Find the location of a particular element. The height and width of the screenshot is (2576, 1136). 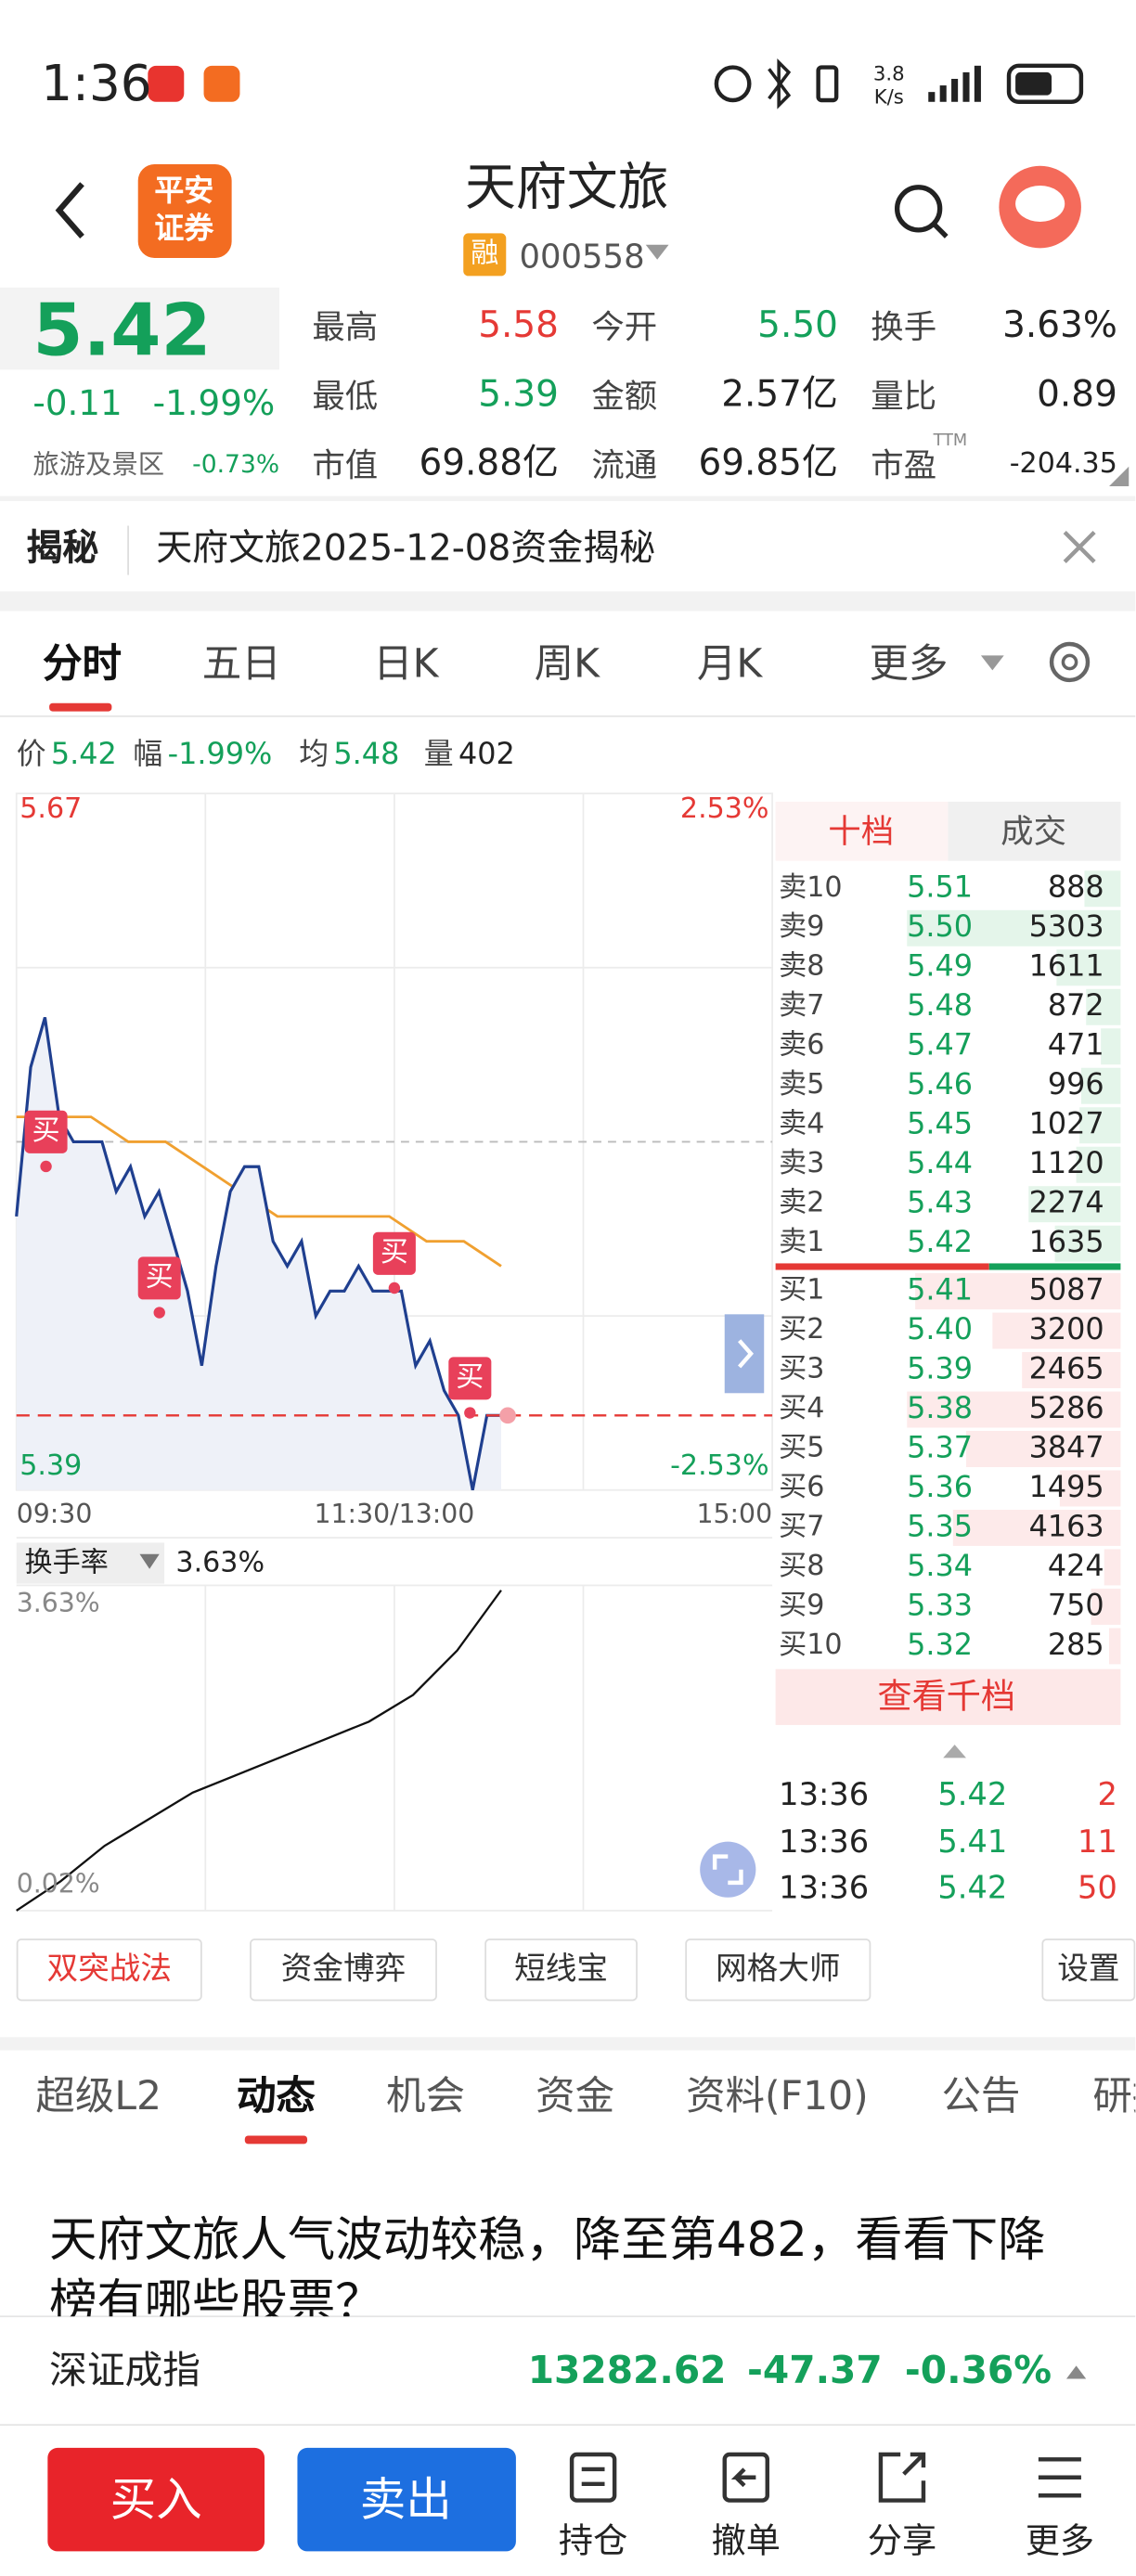

book-level: 买7 is located at coordinates (802, 1527).